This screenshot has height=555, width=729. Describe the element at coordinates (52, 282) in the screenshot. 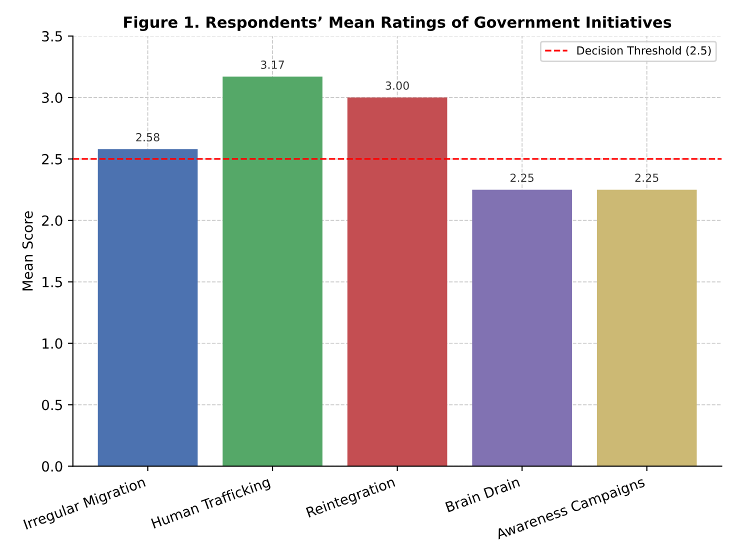

I see `y-tick-label: 1.5` at that location.